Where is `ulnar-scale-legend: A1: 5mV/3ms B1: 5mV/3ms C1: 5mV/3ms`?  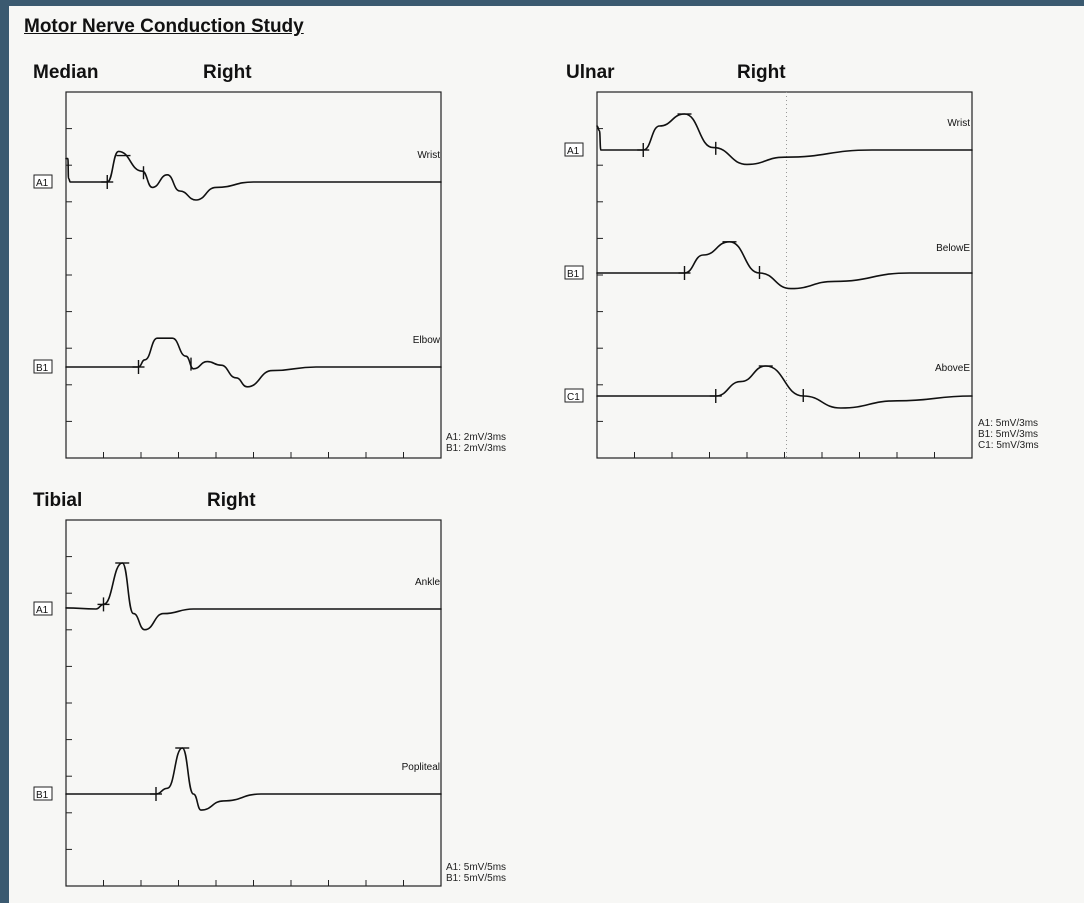 ulnar-scale-legend: A1: 5mV/3ms B1: 5mV/3ms C1: 5mV/3ms is located at coordinates (1008, 434).